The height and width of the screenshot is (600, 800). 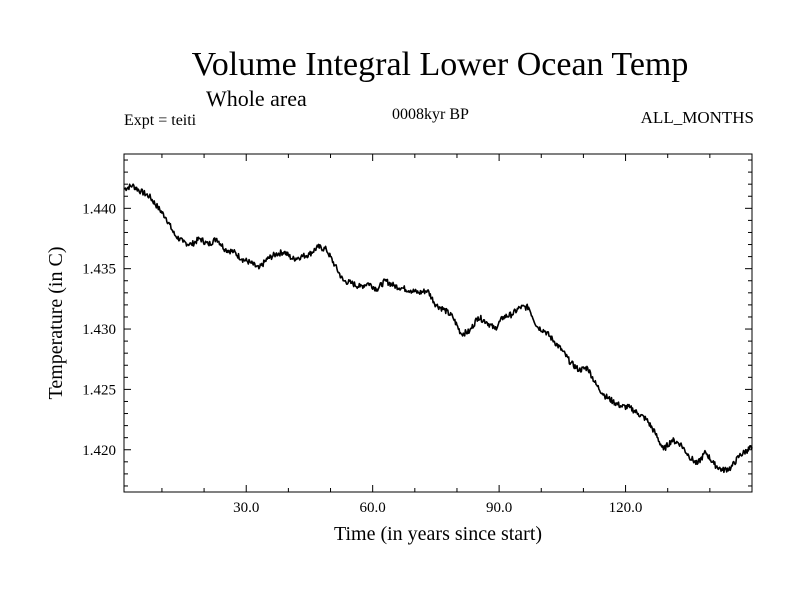 I want to click on chart-subtitle: Whole area, so click(x=256, y=98).